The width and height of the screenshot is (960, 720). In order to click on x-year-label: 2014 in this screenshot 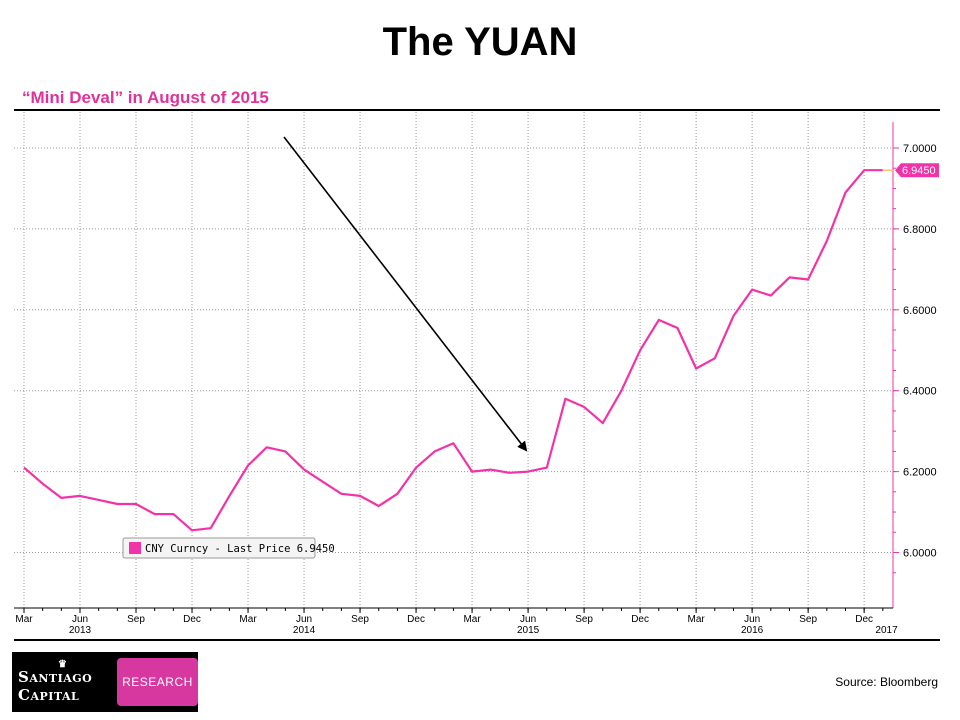, I will do `click(304, 630)`.